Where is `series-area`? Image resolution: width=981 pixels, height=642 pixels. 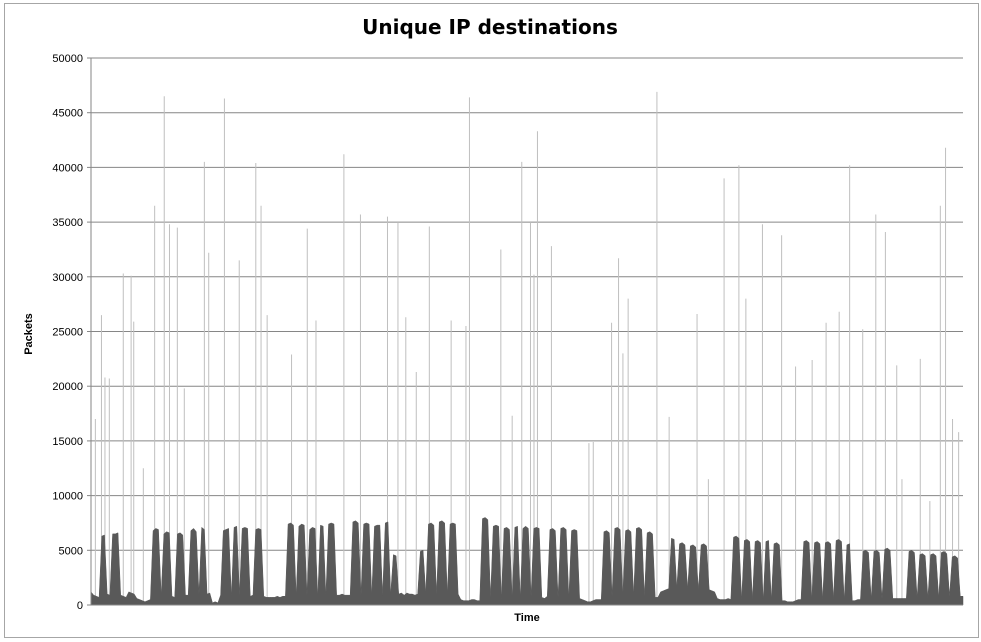 series-area is located at coordinates (527, 561).